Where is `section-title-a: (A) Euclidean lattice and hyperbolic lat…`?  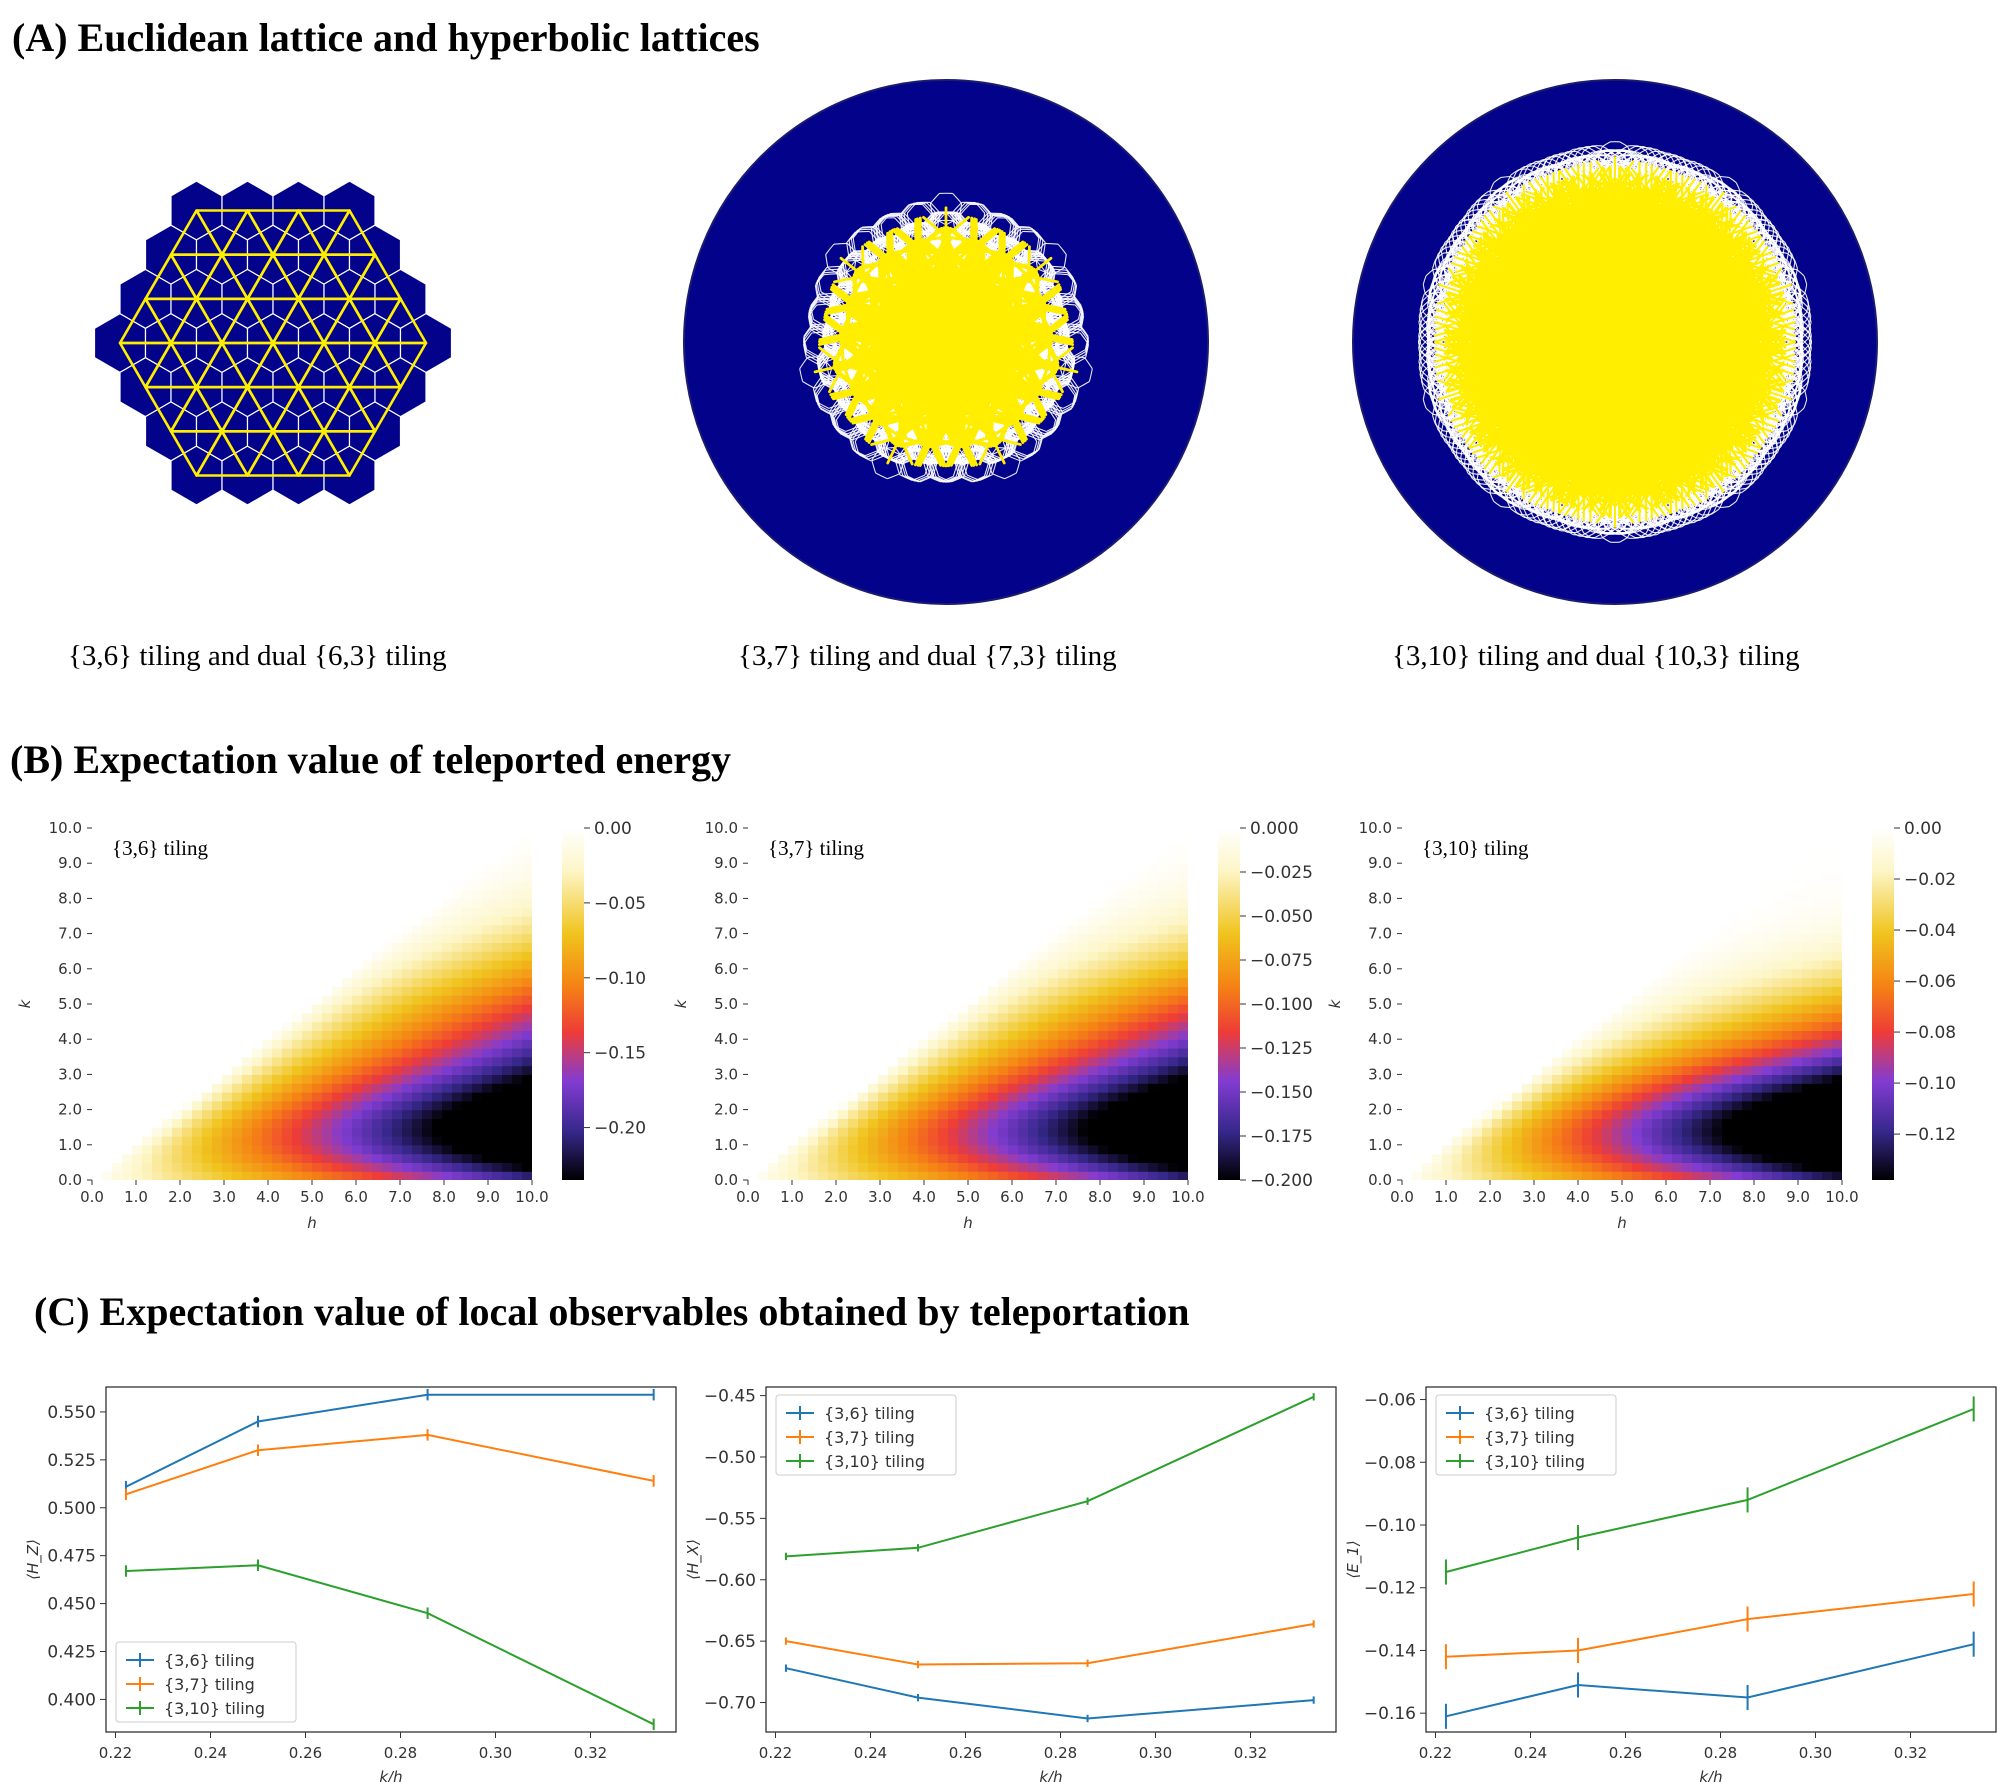
section-title-a: (A) Euclidean lattice and hyperbolic lat… is located at coordinates (386, 37).